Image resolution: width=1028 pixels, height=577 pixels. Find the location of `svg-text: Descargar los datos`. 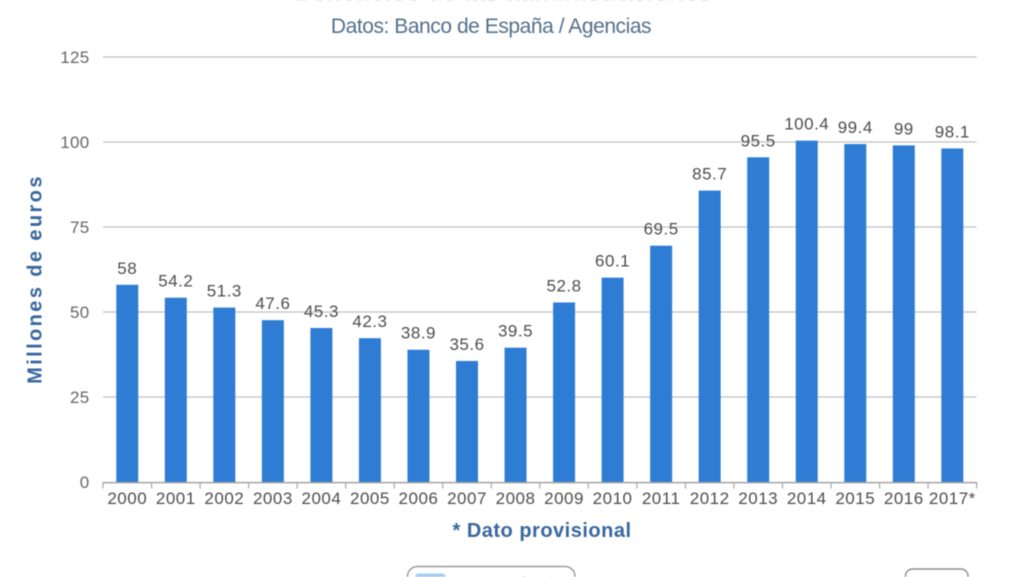

svg-text: Descargar los datos is located at coordinates (516, 576).